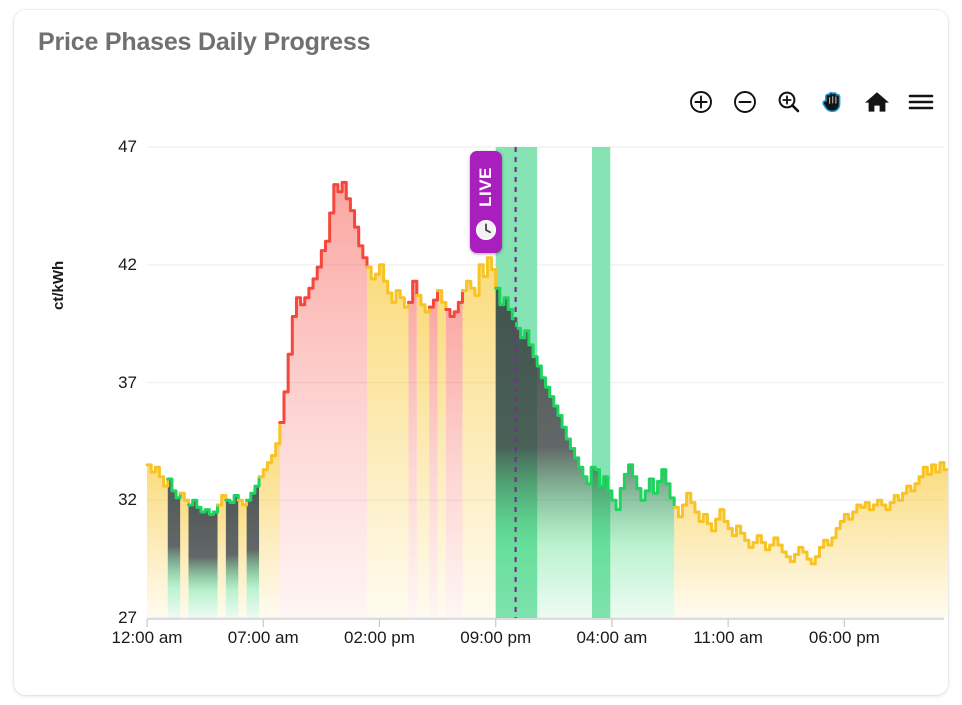 This screenshot has height=705, width=962. Describe the element at coordinates (147, 637) in the screenshot. I see `x-axis-tick: 12:00 am` at that location.